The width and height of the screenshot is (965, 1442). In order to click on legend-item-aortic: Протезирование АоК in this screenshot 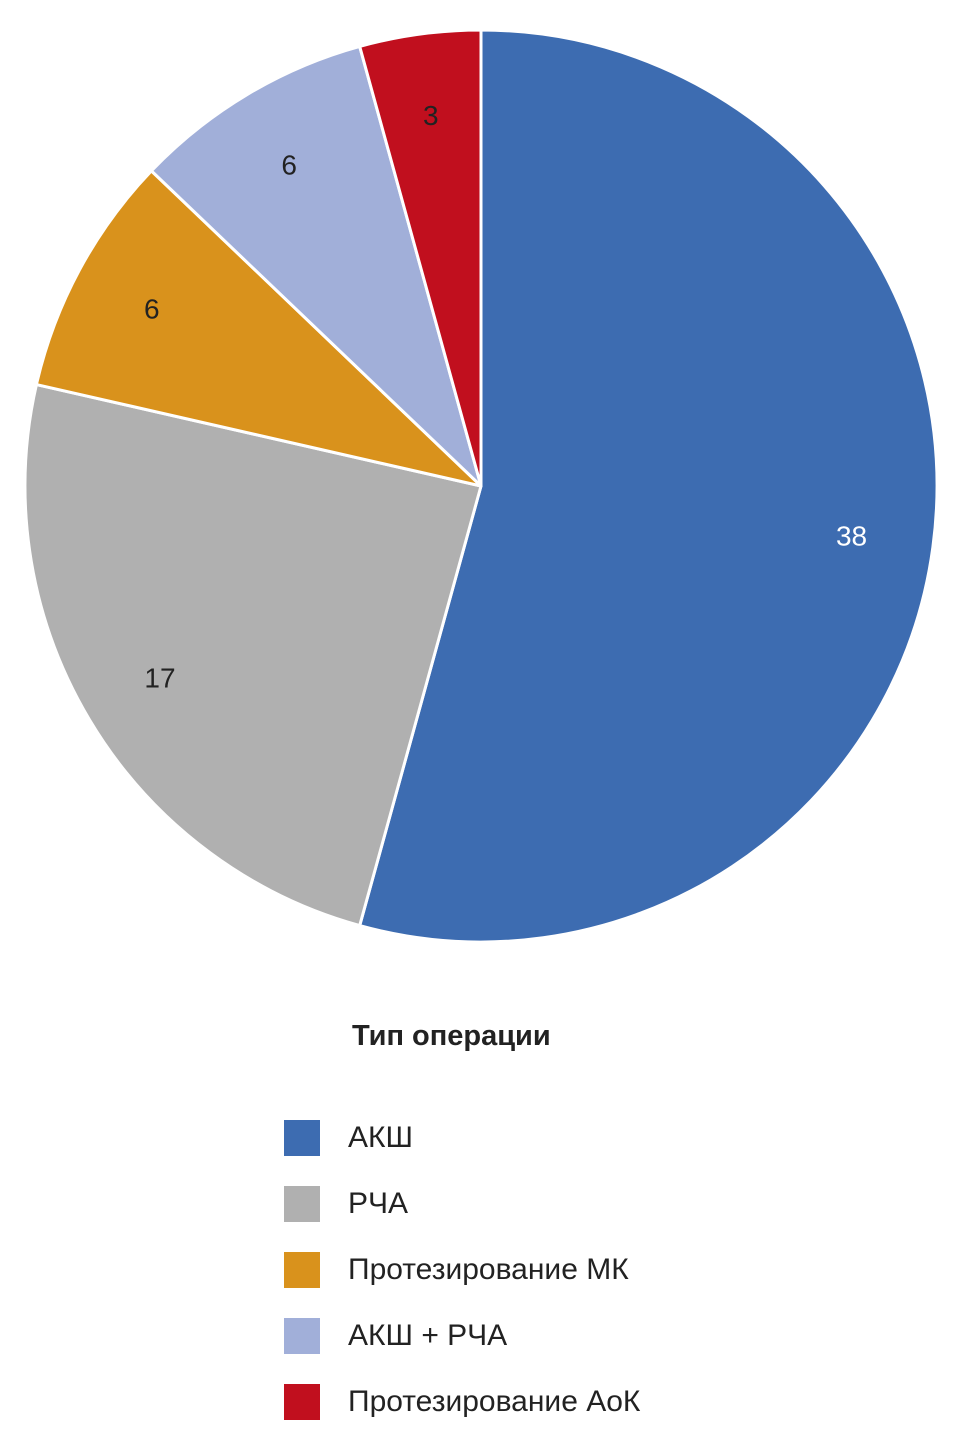, I will do `click(462, 1402)`.